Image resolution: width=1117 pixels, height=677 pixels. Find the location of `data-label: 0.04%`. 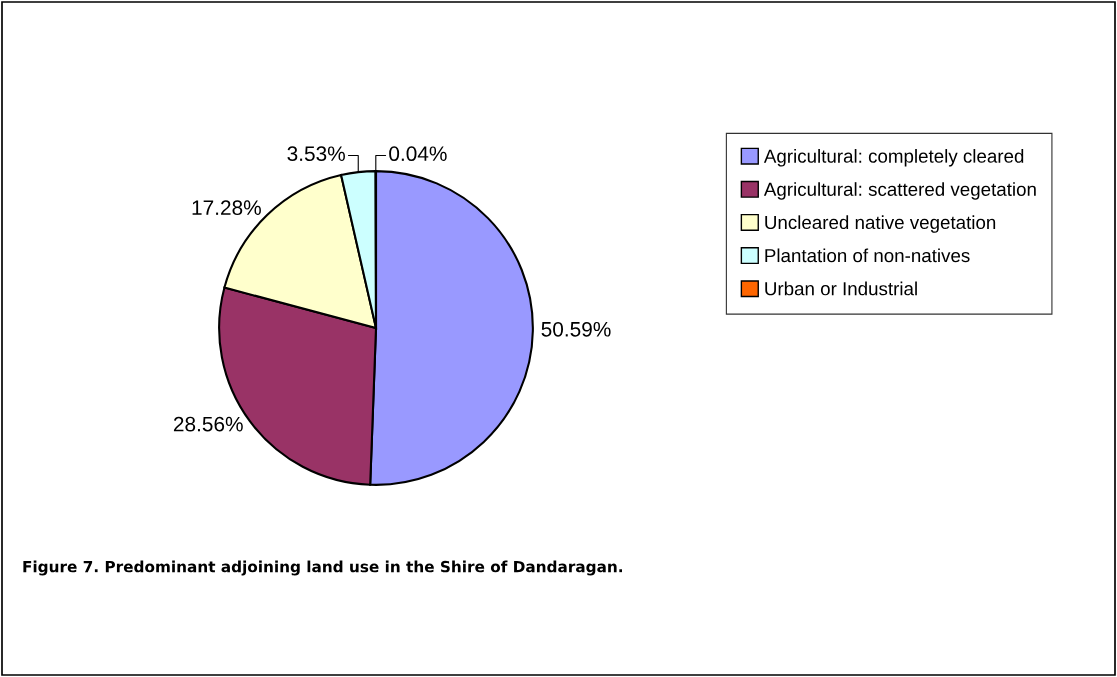

data-label: 0.04% is located at coordinates (418, 154).